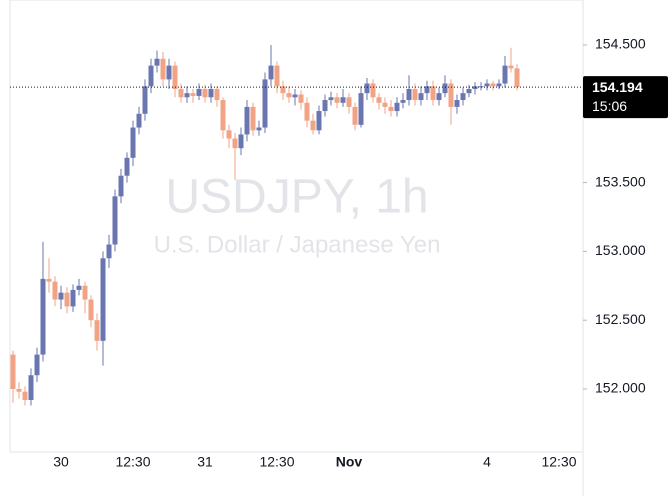  I want to click on watermark-symbol: USDJPY, 1h, so click(296, 197).